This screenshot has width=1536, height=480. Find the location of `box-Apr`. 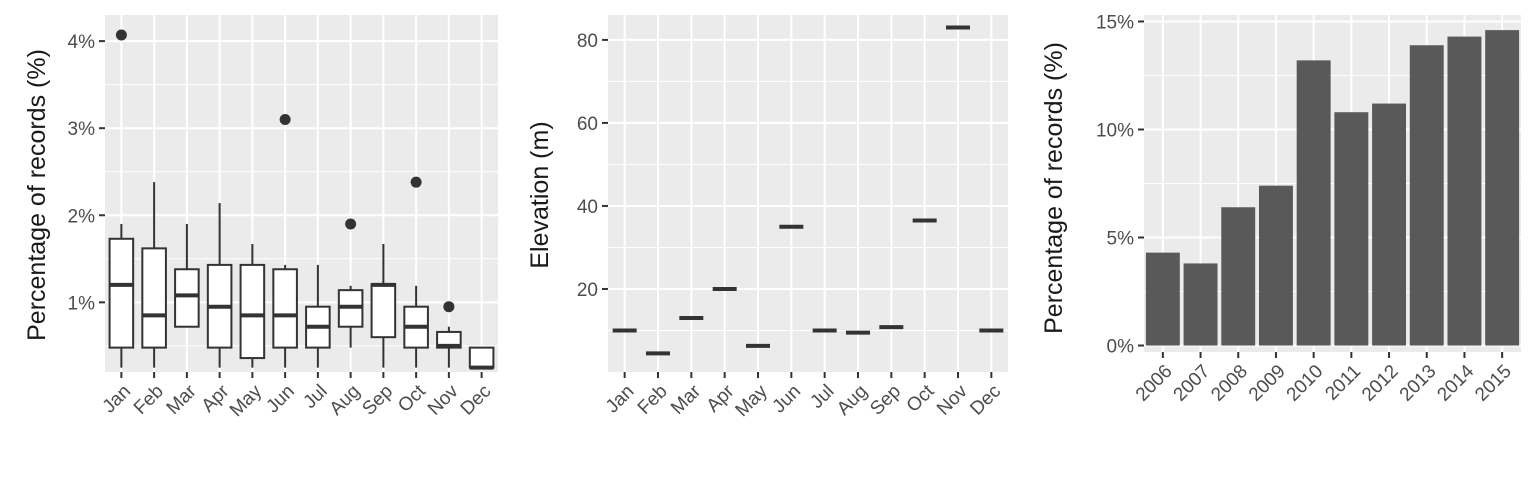

box-Apr is located at coordinates (219, 285).